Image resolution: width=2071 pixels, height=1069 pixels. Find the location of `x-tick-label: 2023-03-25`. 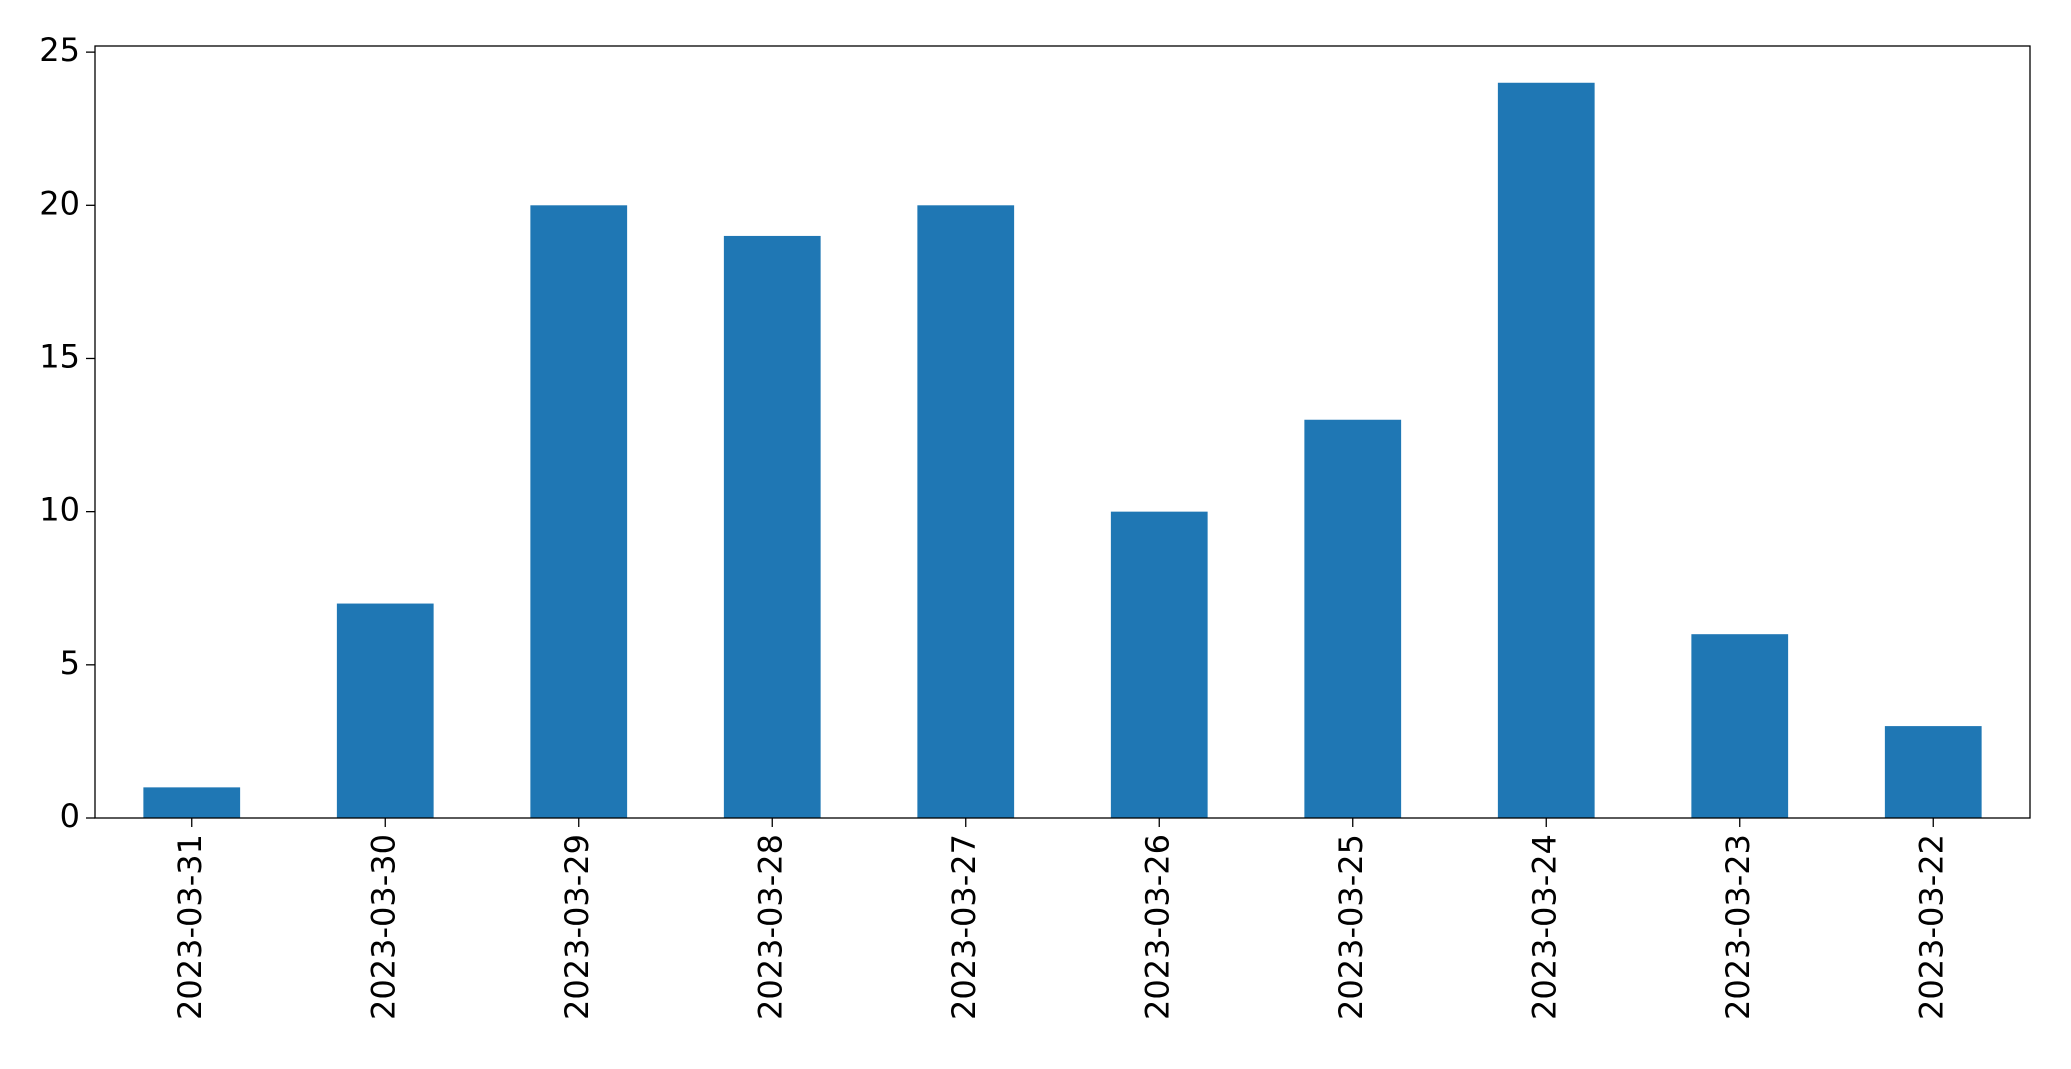

x-tick-label: 2023-03-25 is located at coordinates (1351, 927).